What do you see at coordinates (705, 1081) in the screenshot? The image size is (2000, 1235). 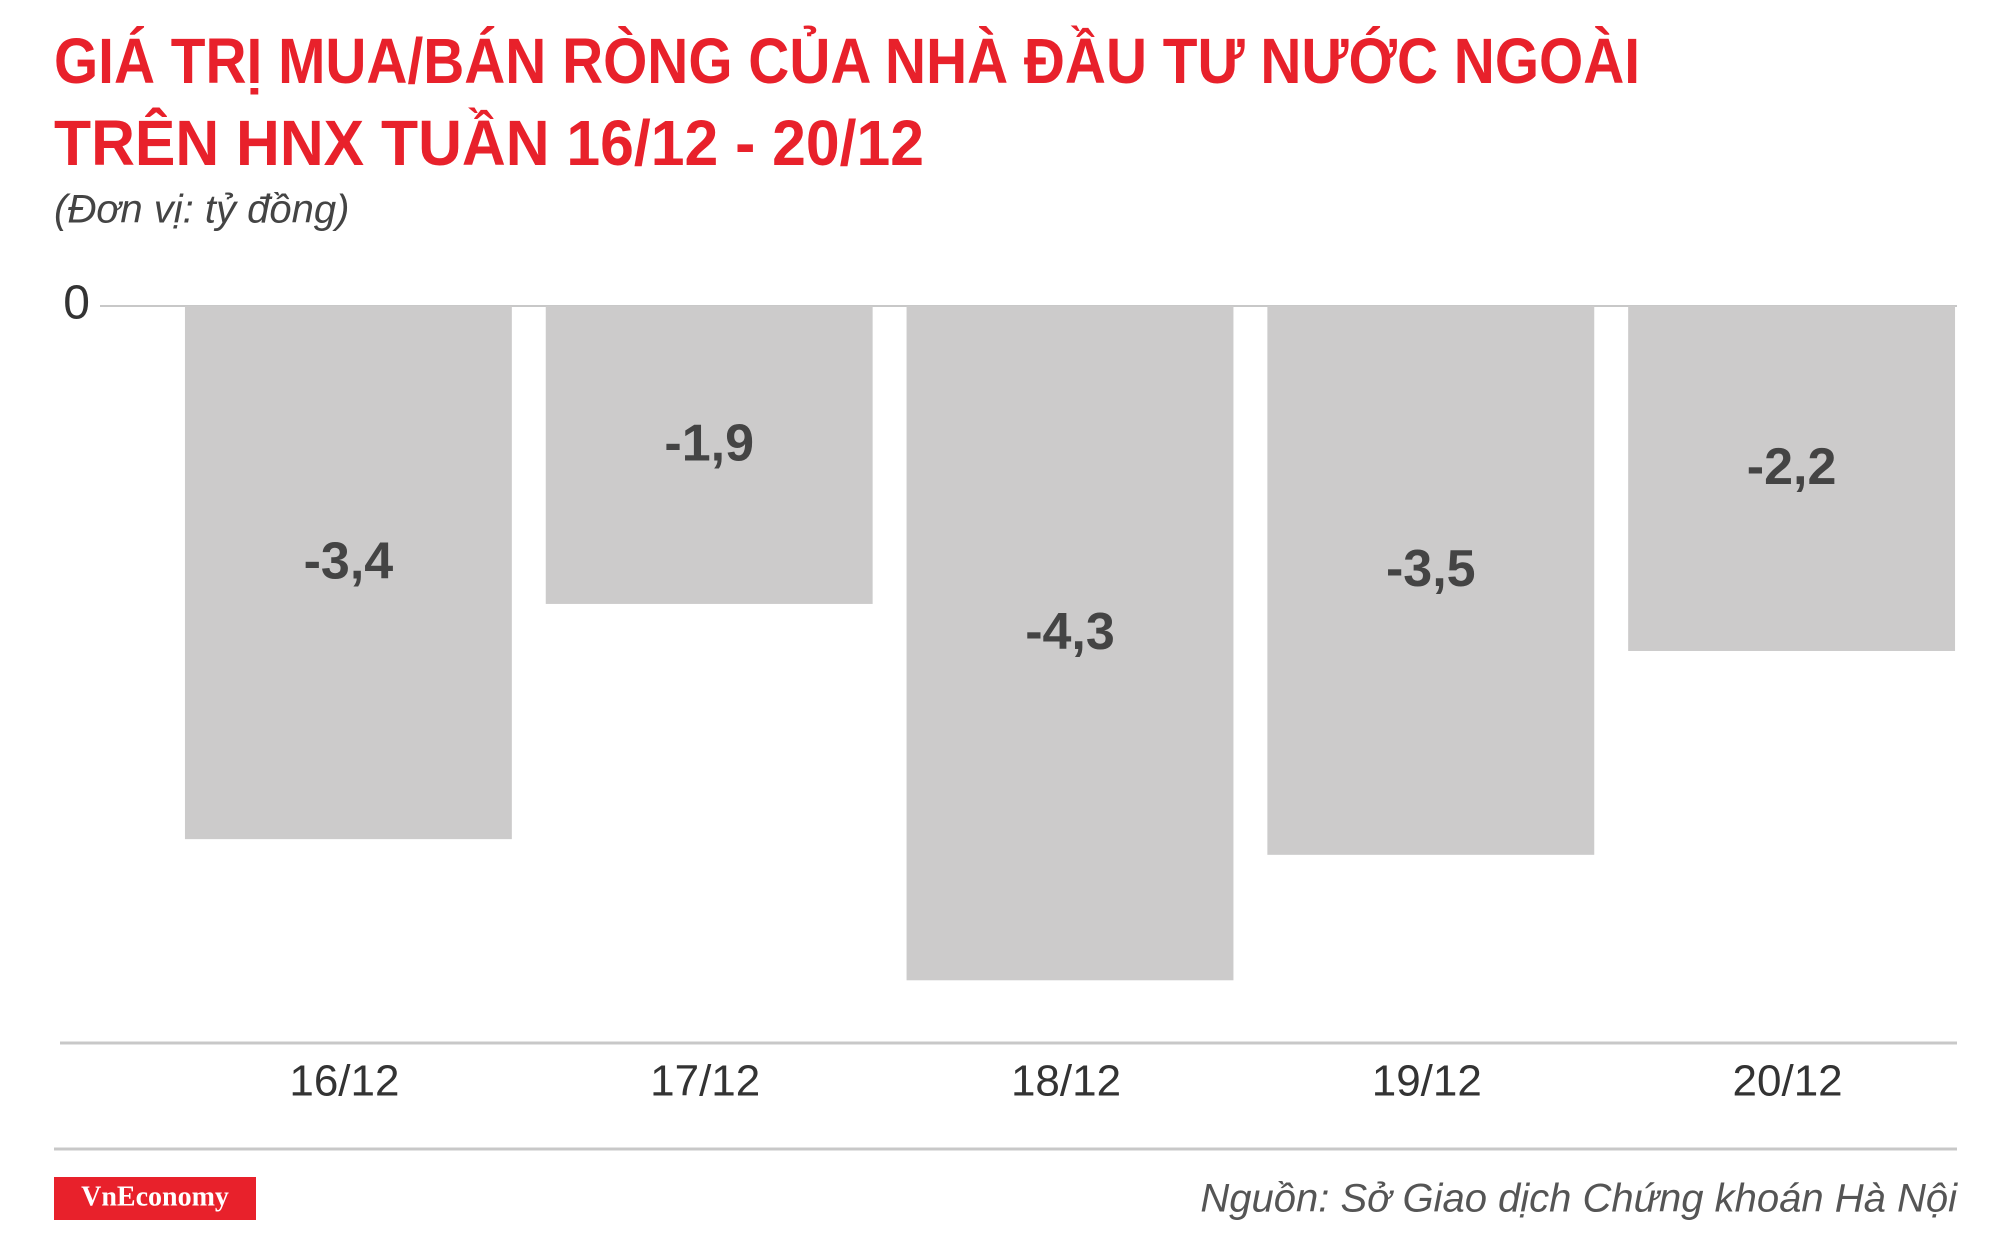 I see `x-tick-label: 17/12` at bounding box center [705, 1081].